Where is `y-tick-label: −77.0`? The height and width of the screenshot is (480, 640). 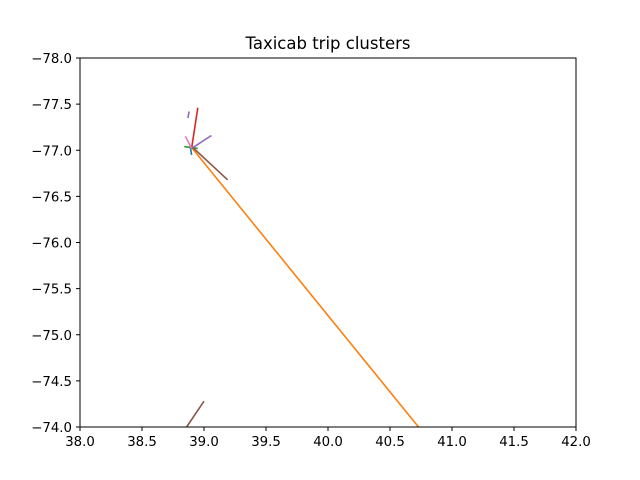
y-tick-label: −77.0 is located at coordinates (51, 151).